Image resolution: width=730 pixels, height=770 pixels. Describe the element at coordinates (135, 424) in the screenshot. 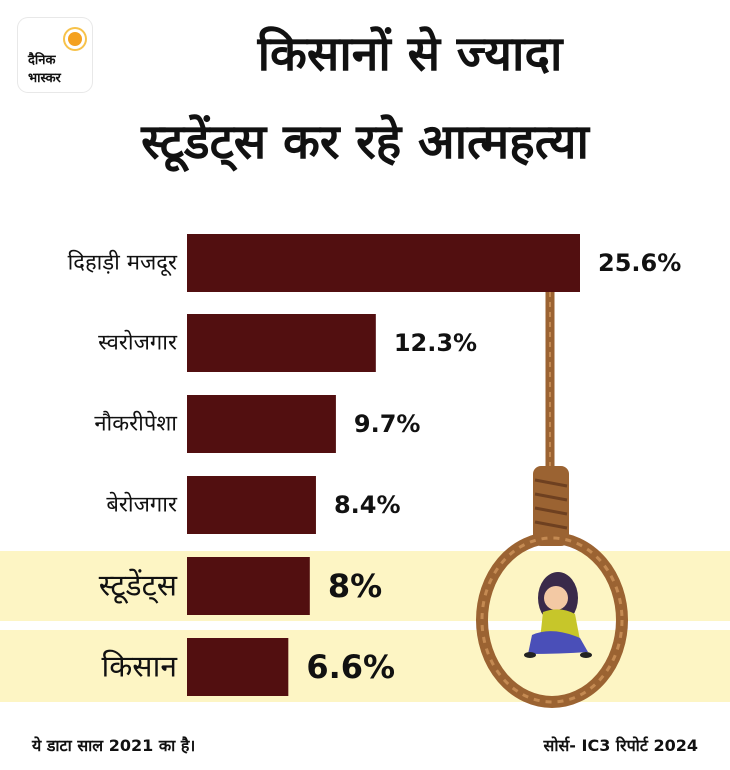

I see `category-label-2: नौकरीपेशा` at that location.